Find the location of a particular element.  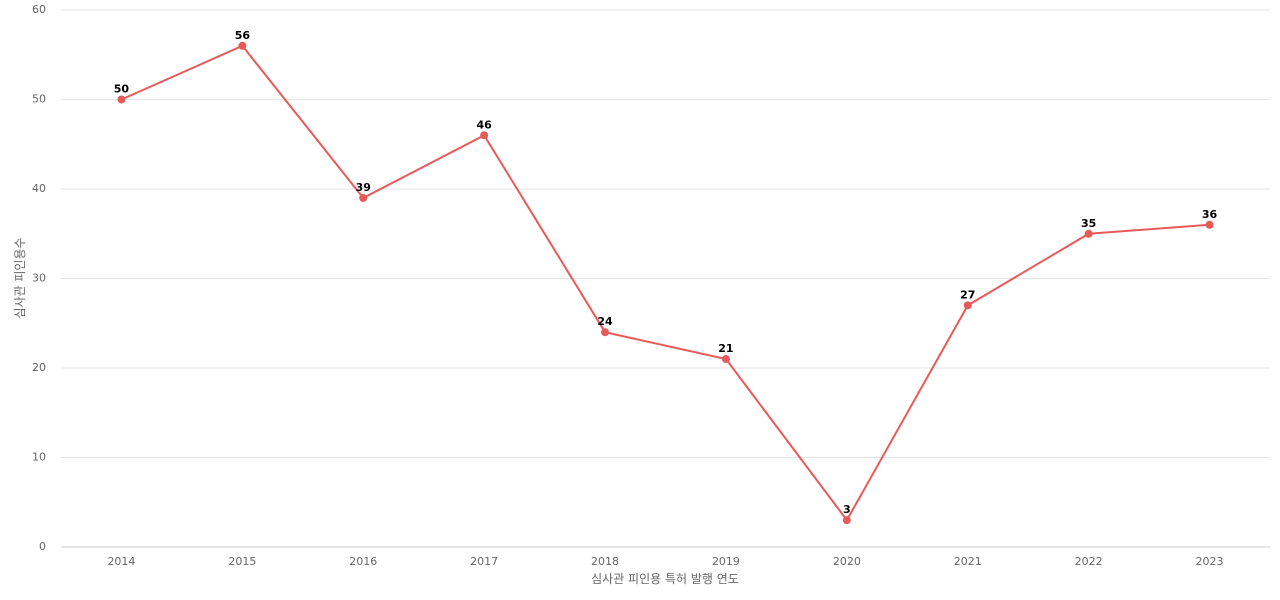

data-label: 36 is located at coordinates (1210, 214).